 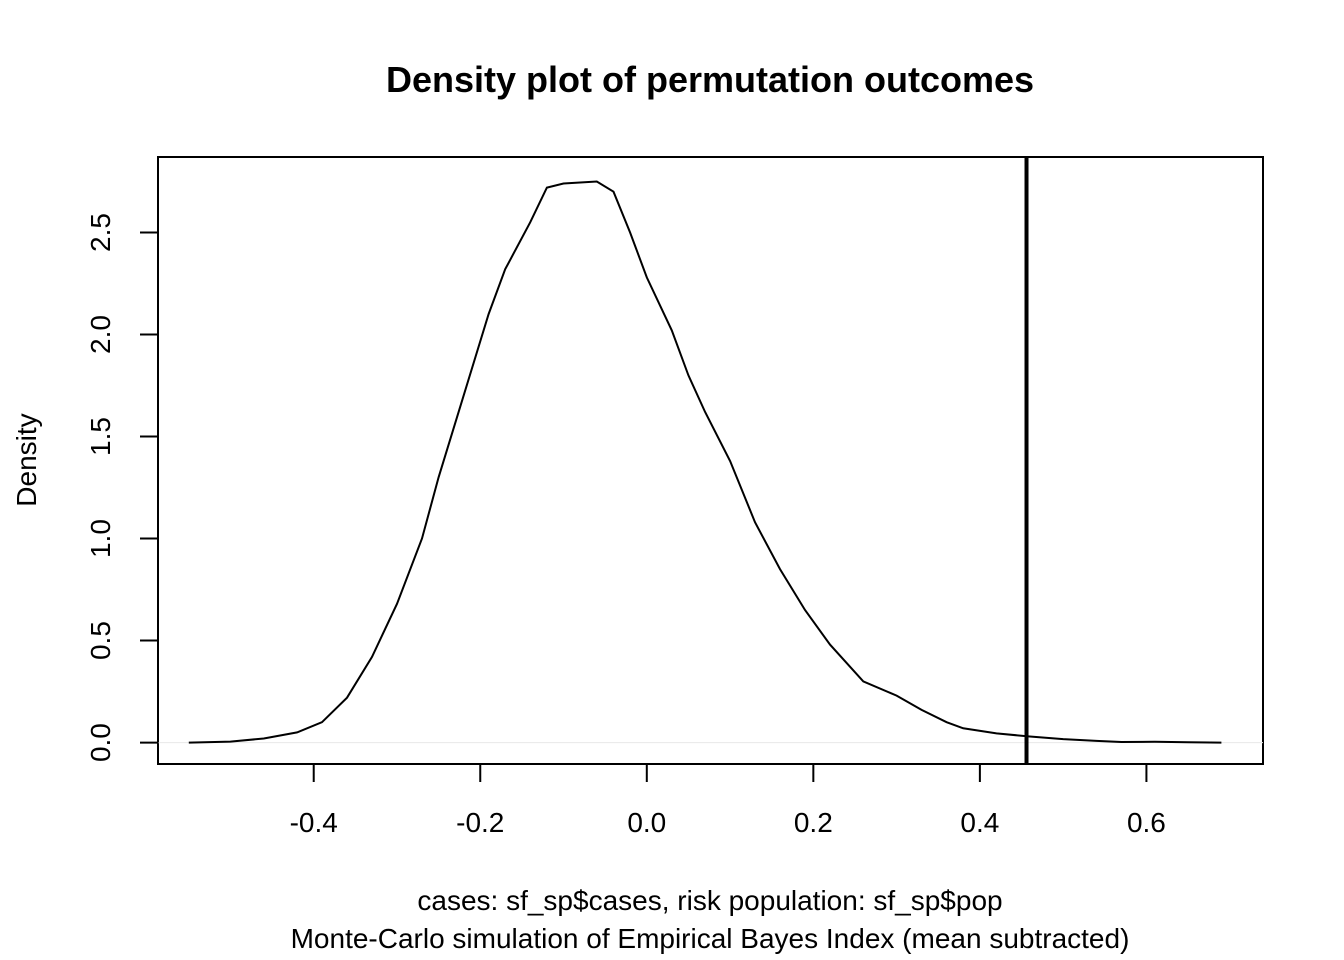 I want to click on y-tick-label: 0.0, so click(x=100, y=742).